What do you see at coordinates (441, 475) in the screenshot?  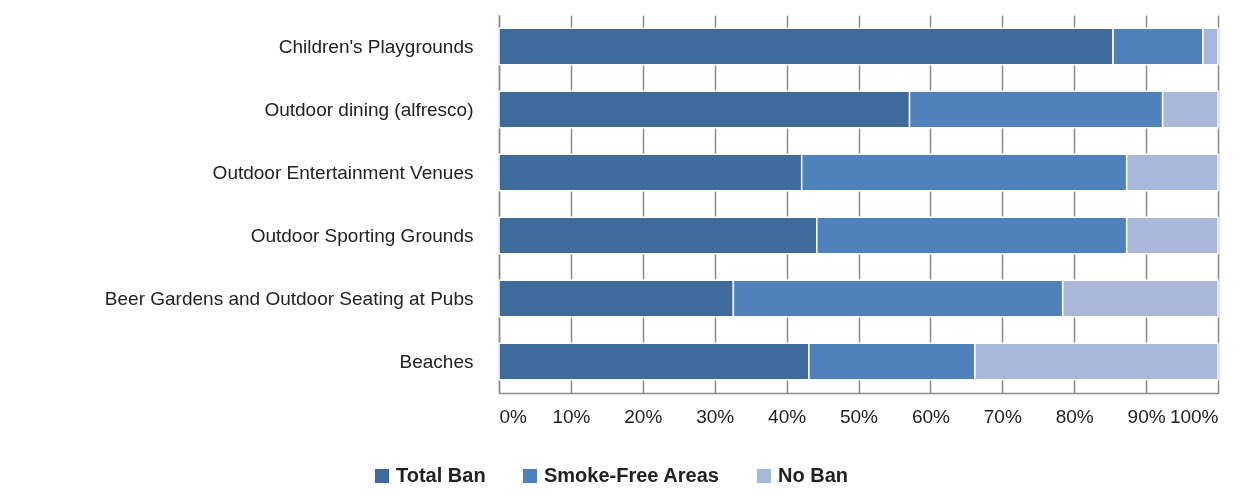 I see `legend-label: Total Ban` at bounding box center [441, 475].